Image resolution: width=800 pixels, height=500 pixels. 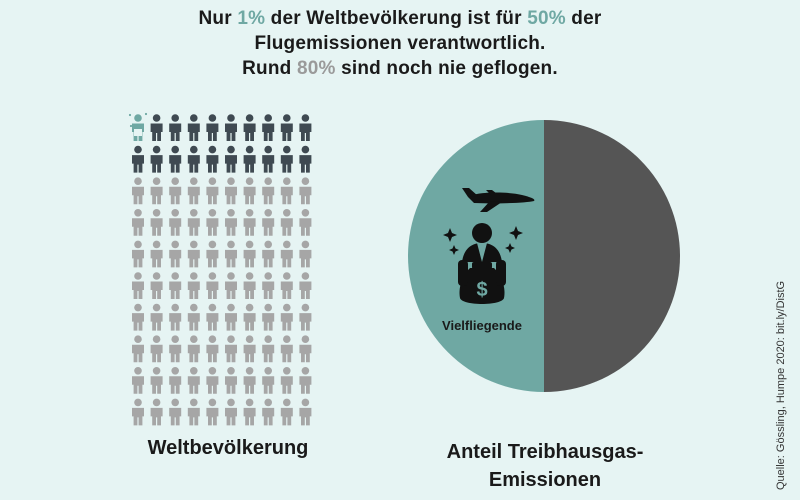 I want to click on title-line-3: Rund 80% sind noch nie geflogen., so click(x=400, y=68).